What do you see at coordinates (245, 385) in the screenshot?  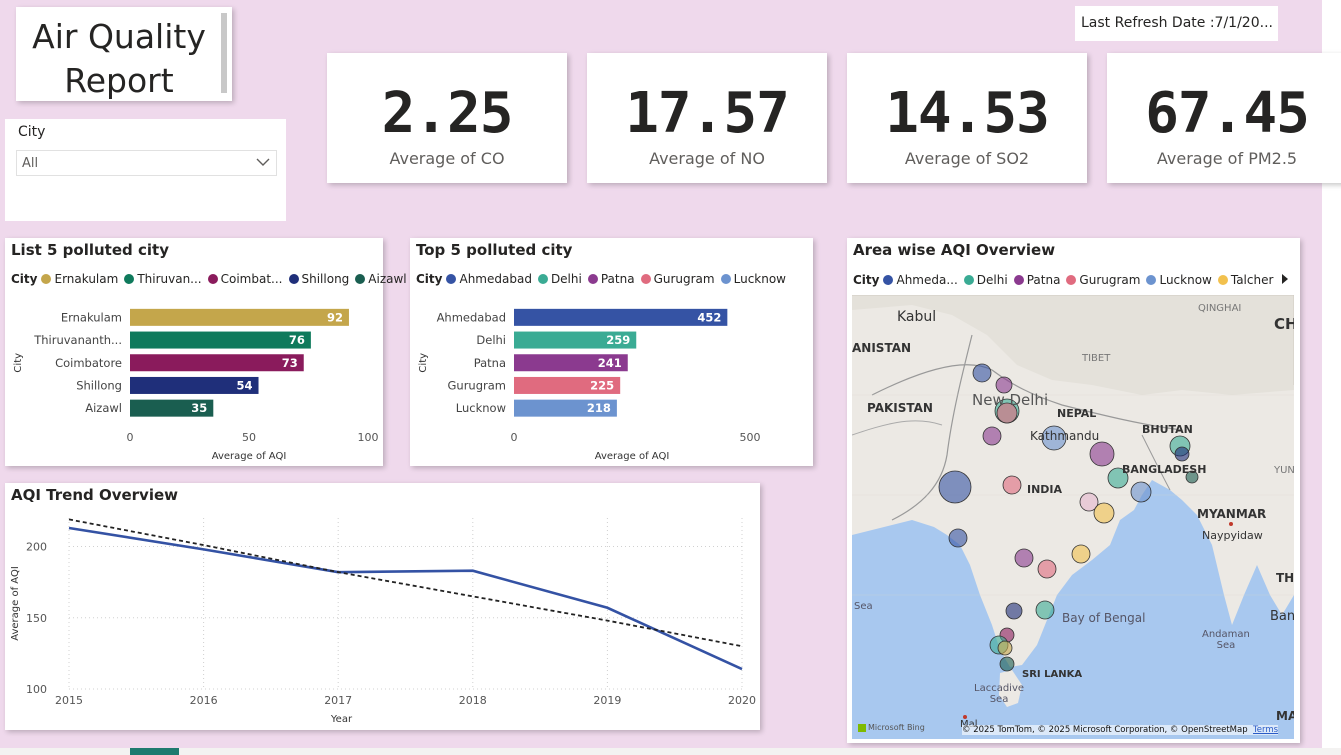 I see `bar-data-label: 54` at bounding box center [245, 385].